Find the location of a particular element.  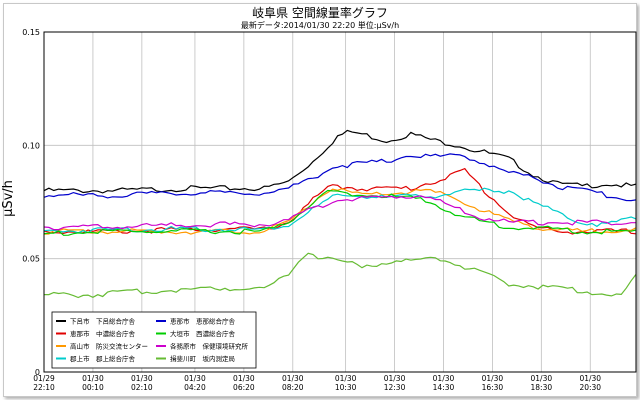

legend-label: 高山市 防災交流センター is located at coordinates (109, 346).